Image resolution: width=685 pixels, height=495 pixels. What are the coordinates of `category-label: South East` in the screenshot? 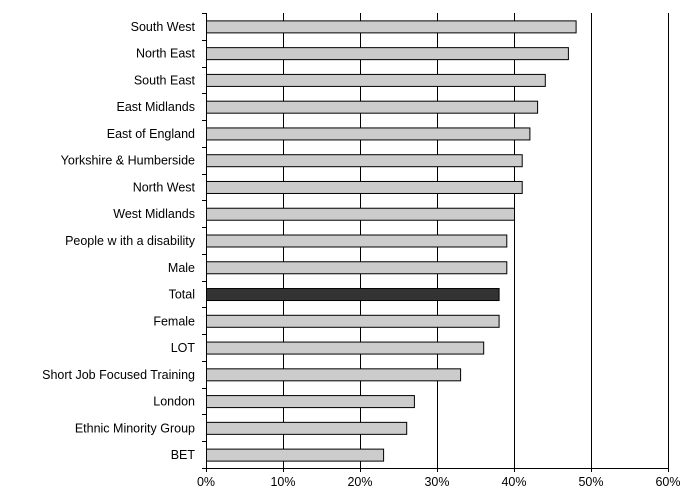 It's located at (165, 80).